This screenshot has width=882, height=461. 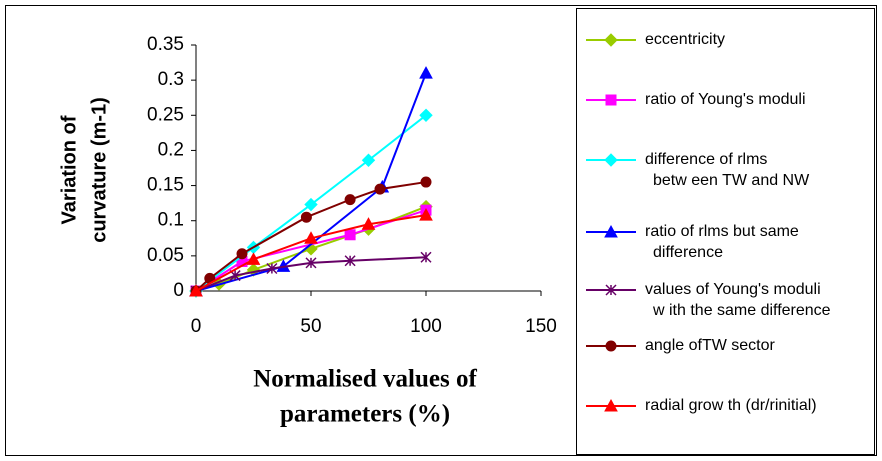 I want to click on x-axis-title: Normalised values of, so click(x=365, y=379).